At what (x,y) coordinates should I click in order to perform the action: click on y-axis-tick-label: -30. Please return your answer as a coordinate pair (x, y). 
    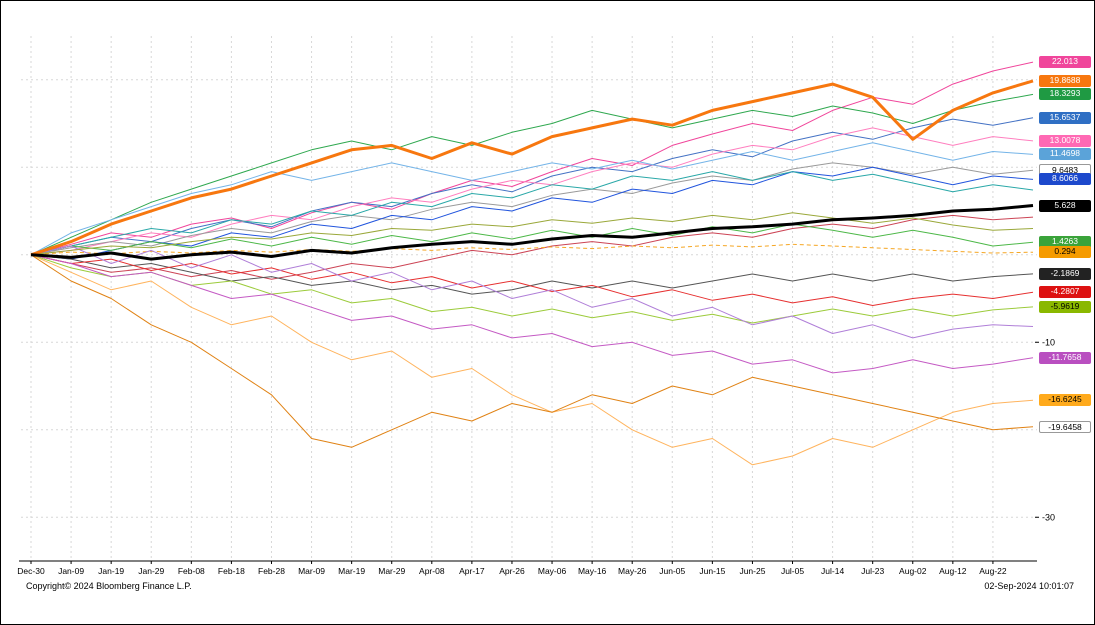
    Looking at the image, I should click on (1048, 517).